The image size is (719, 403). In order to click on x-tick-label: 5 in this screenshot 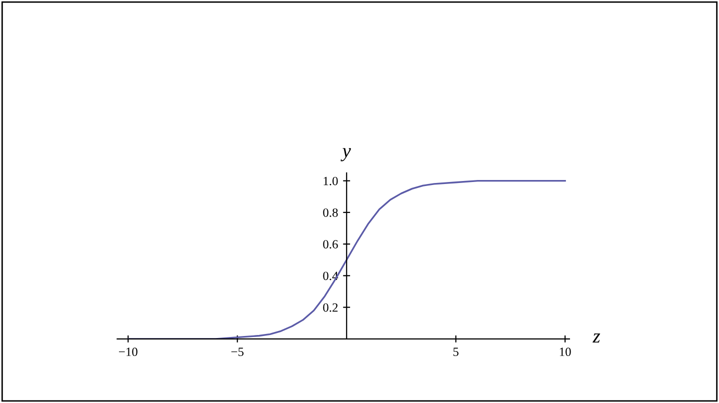, I will do `click(455, 352)`.